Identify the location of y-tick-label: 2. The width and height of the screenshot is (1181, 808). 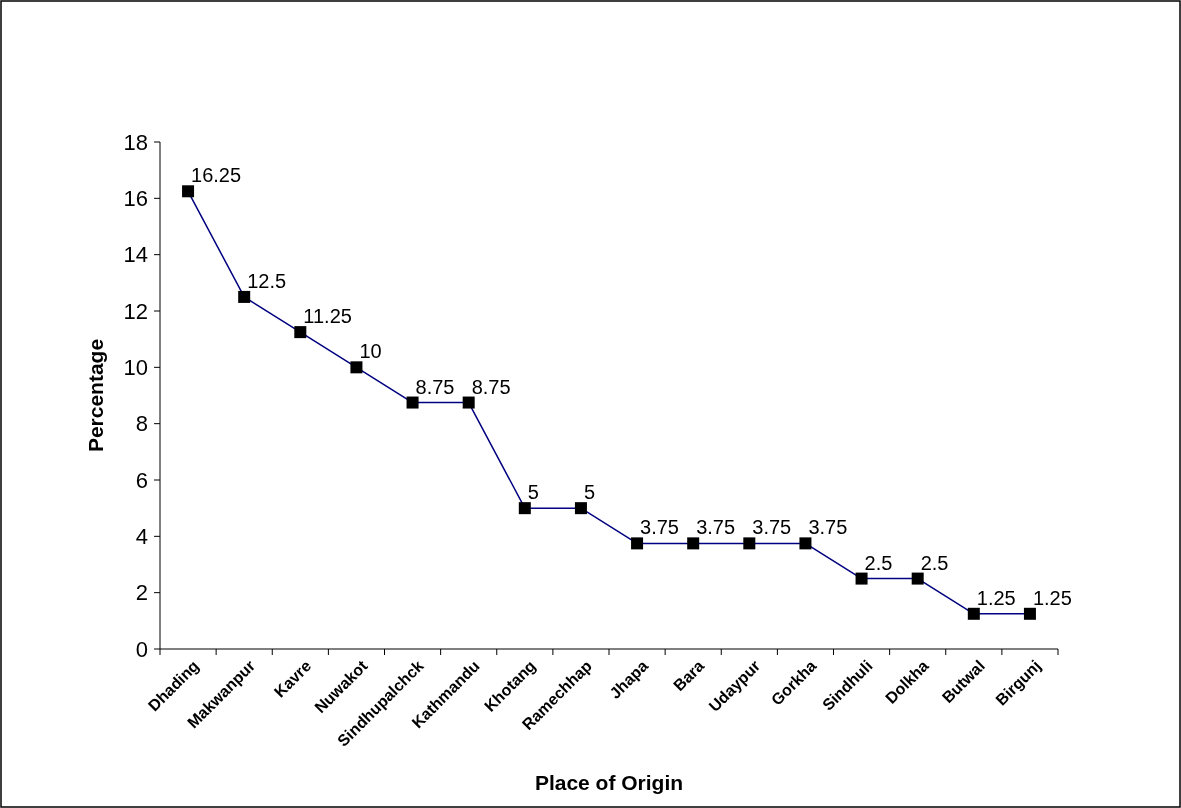
(141, 593).